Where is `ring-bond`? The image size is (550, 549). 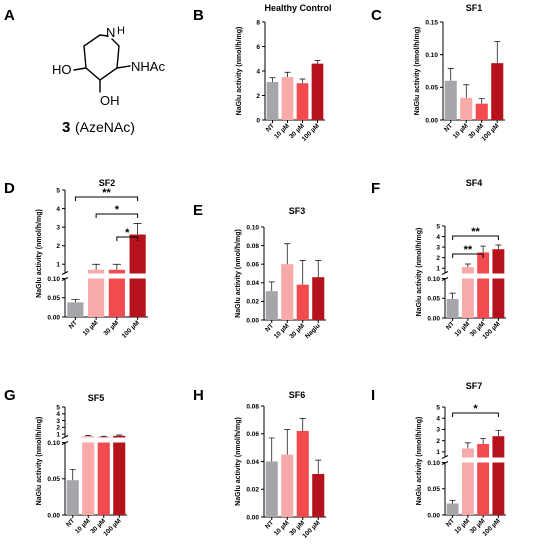 ring-bond is located at coordinates (101, 57).